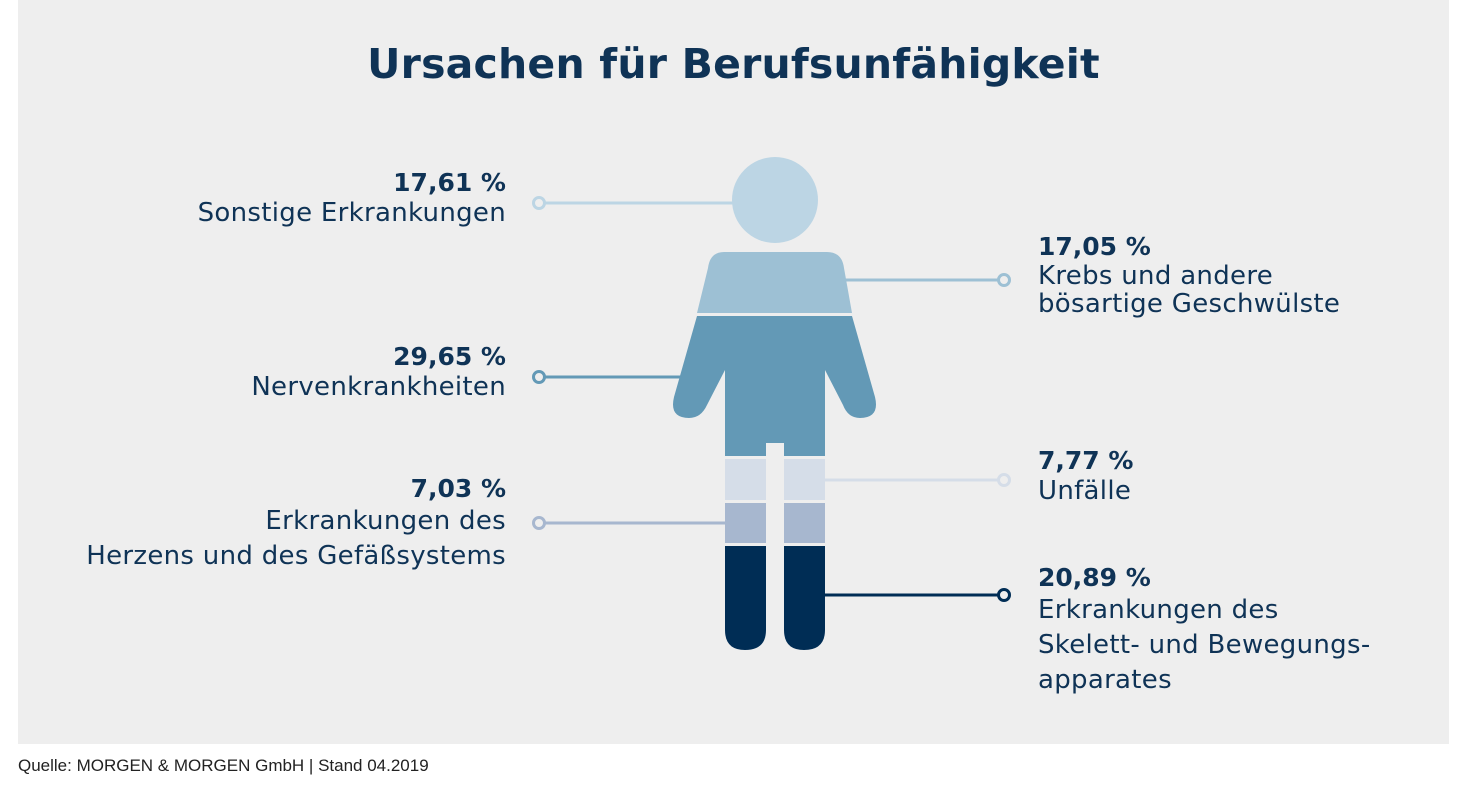  I want to click on leader-dot-nerven, so click(539, 377).